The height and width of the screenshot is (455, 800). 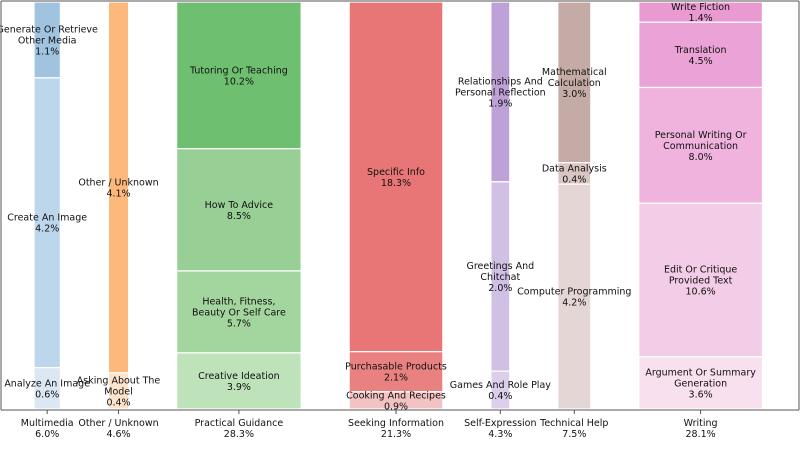 I want to click on segment-label: Beauty Or Self Care, so click(x=239, y=312).